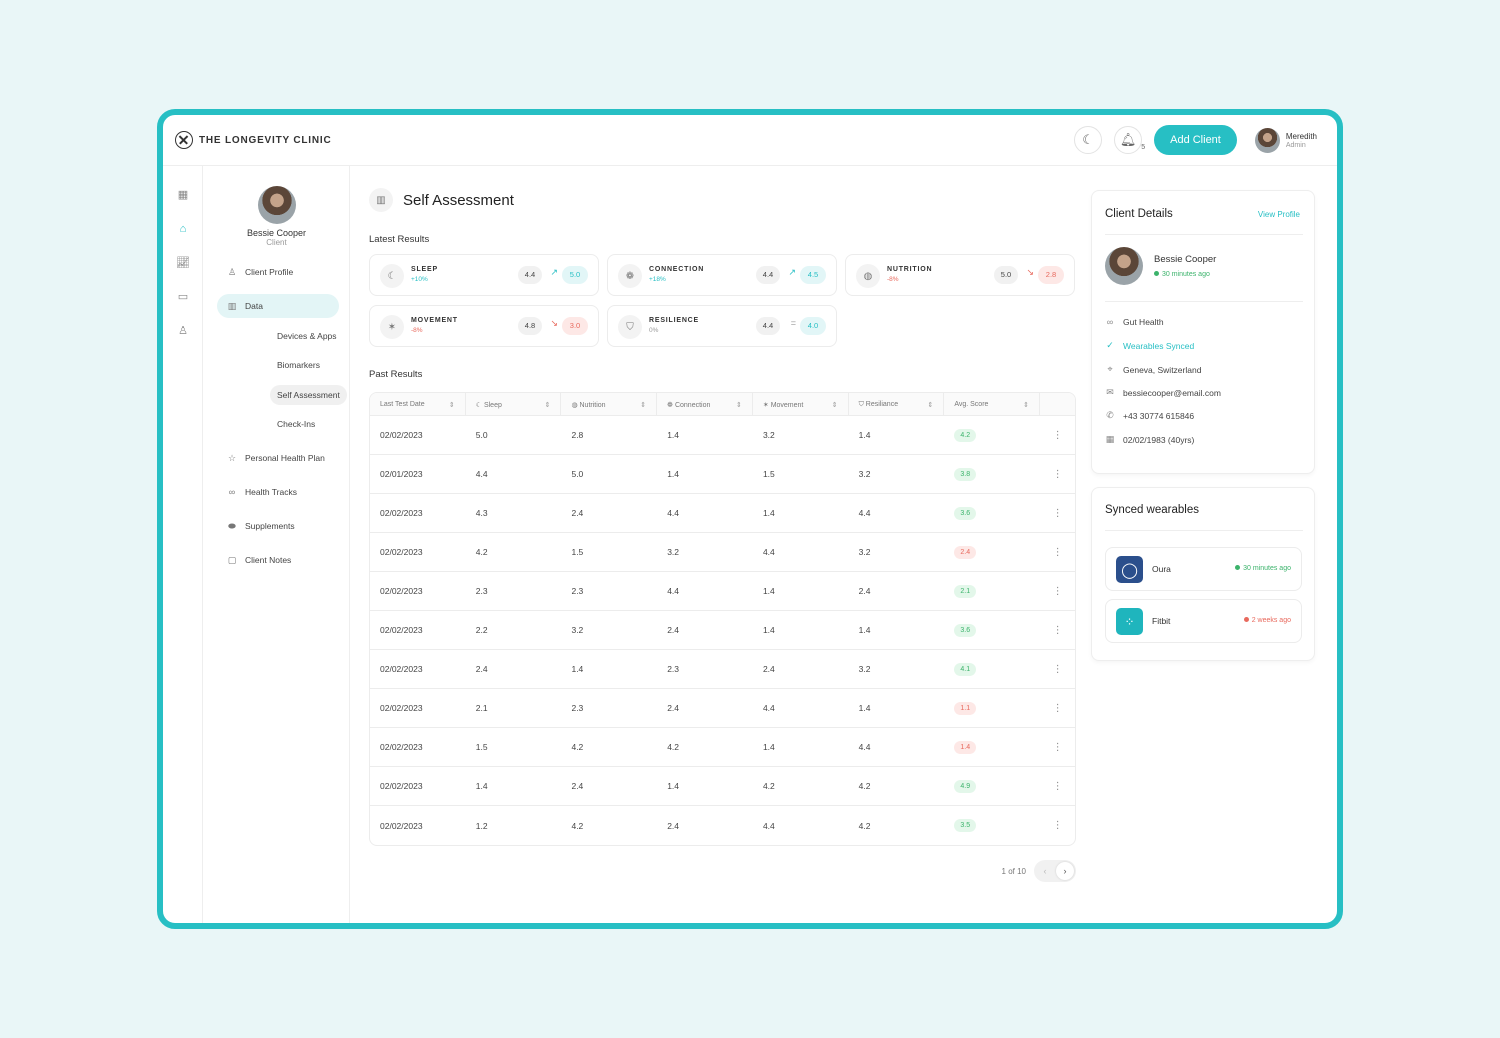 Image resolution: width=1500 pixels, height=1038 pixels. What do you see at coordinates (1006, 275) in the screenshot?
I see `card-previous-score: 5.0` at bounding box center [1006, 275].